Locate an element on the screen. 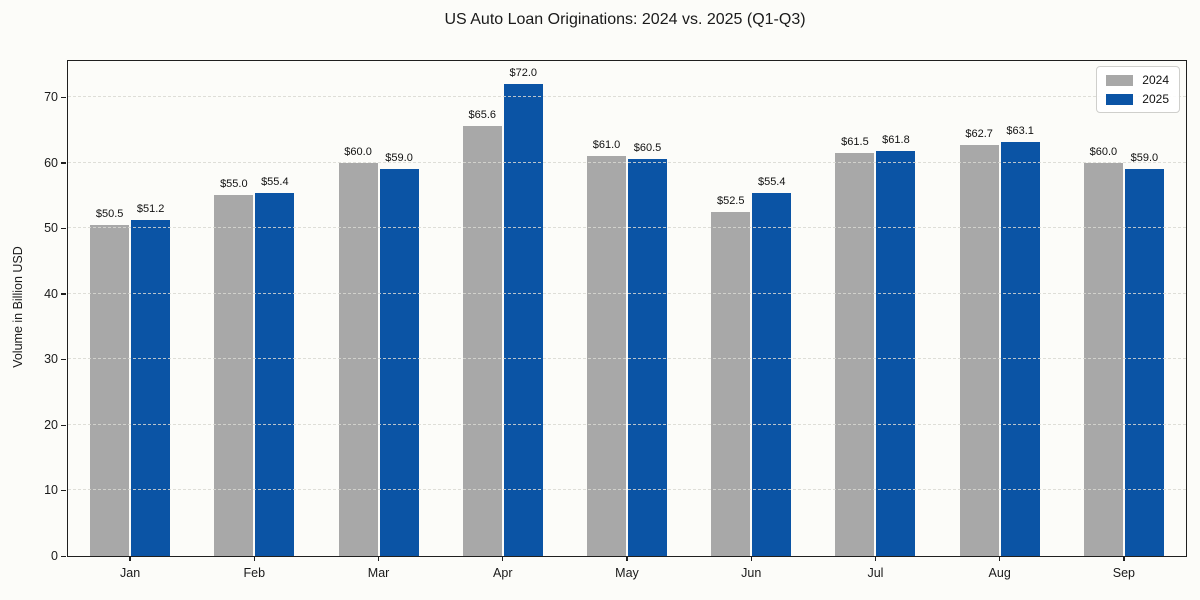 The height and width of the screenshot is (600, 1200). x-tick-label-jun: Jun is located at coordinates (751, 573).